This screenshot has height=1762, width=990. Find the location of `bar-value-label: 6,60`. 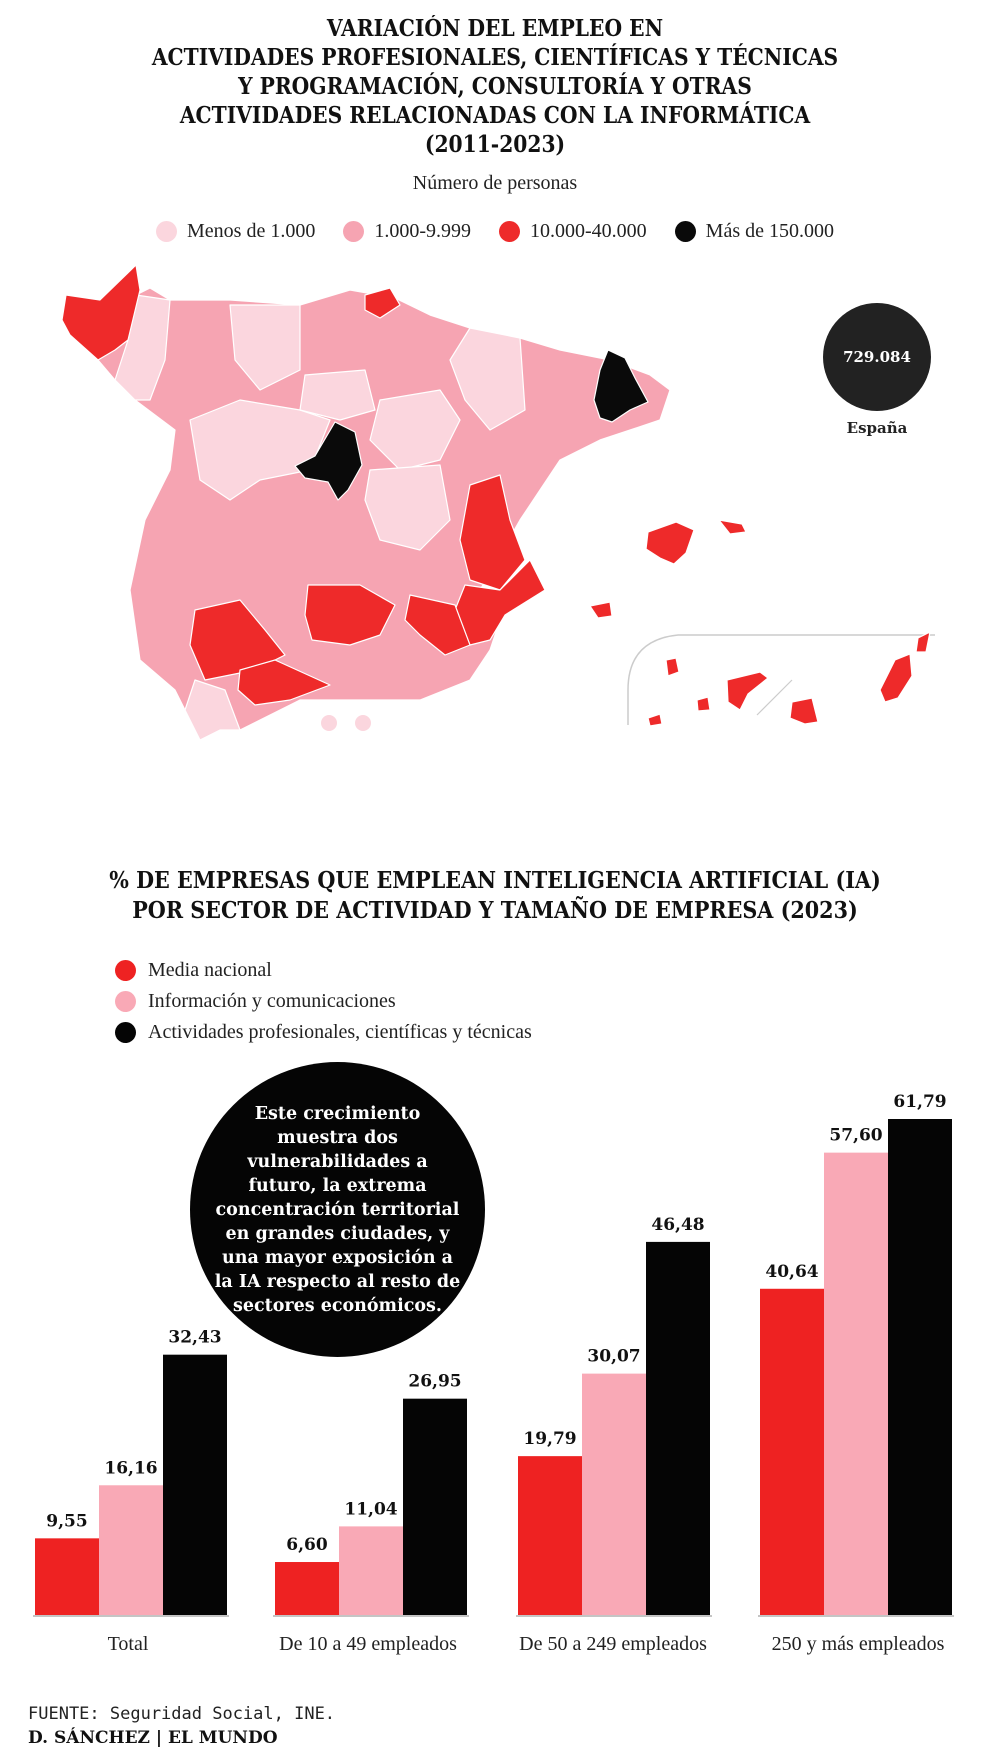

bar-value-label: 6,60 is located at coordinates (307, 1545).